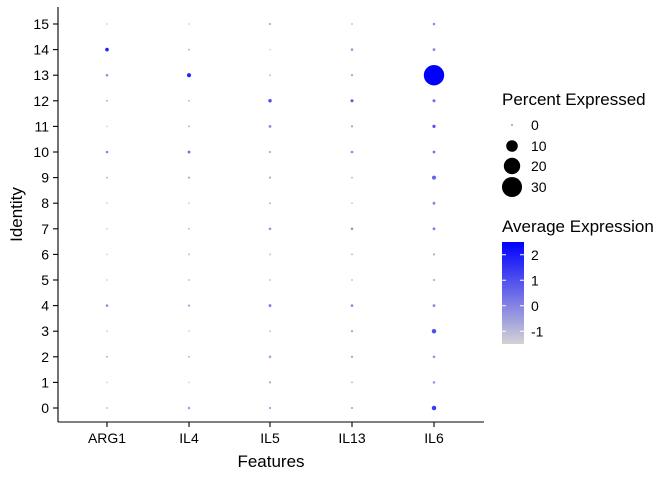  I want to click on y-axis-title: Identity, so click(16, 214).